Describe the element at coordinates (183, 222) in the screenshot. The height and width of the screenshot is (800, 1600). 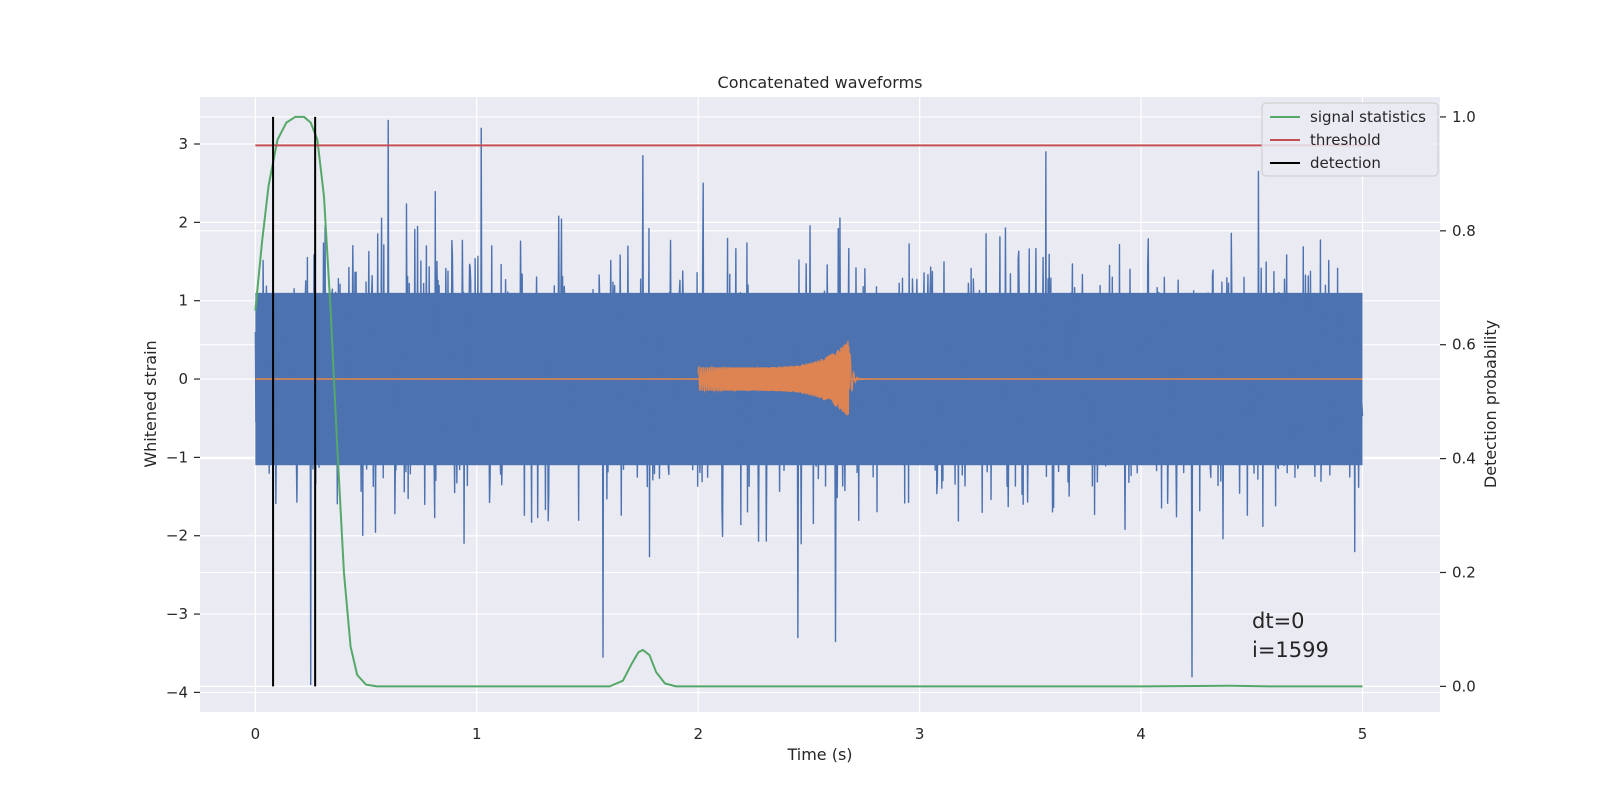
I see `y-tick-label: 2` at that location.